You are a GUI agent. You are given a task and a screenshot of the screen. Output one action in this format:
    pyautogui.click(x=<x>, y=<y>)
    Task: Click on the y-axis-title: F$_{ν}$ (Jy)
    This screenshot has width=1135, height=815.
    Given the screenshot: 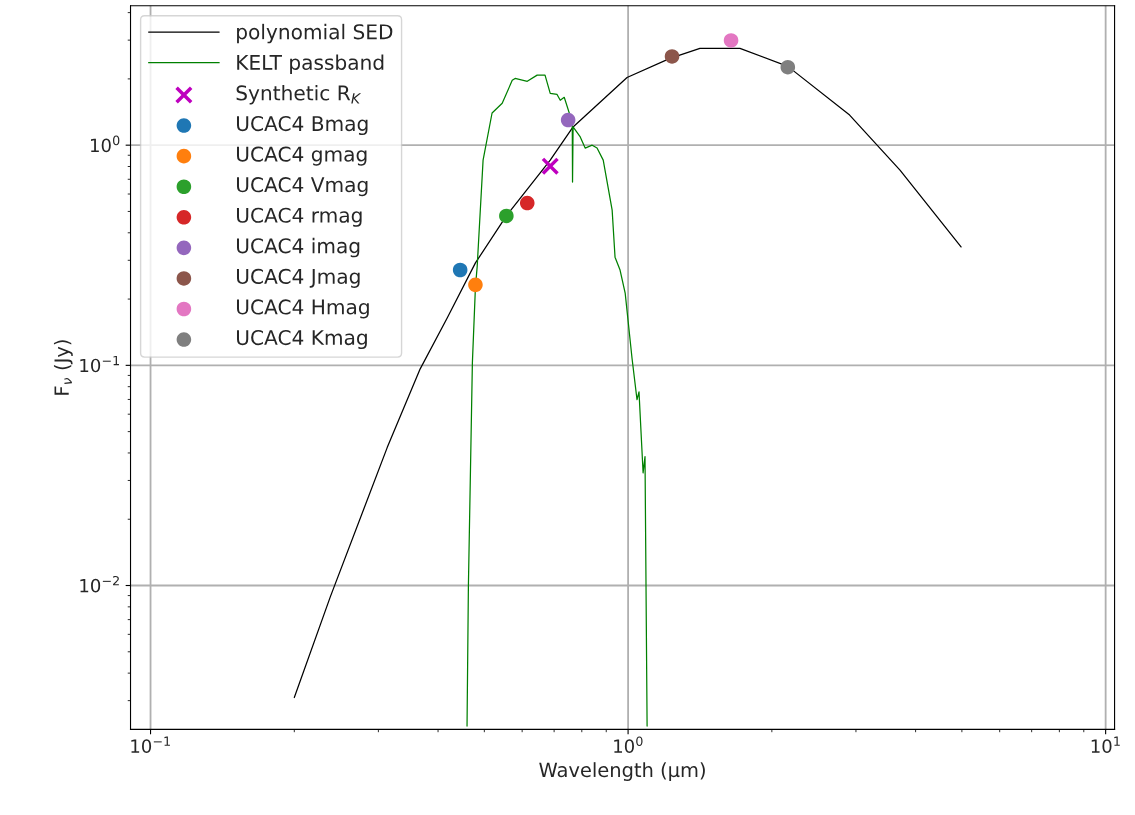 What is the action you would take?
    pyautogui.click(x=63, y=367)
    